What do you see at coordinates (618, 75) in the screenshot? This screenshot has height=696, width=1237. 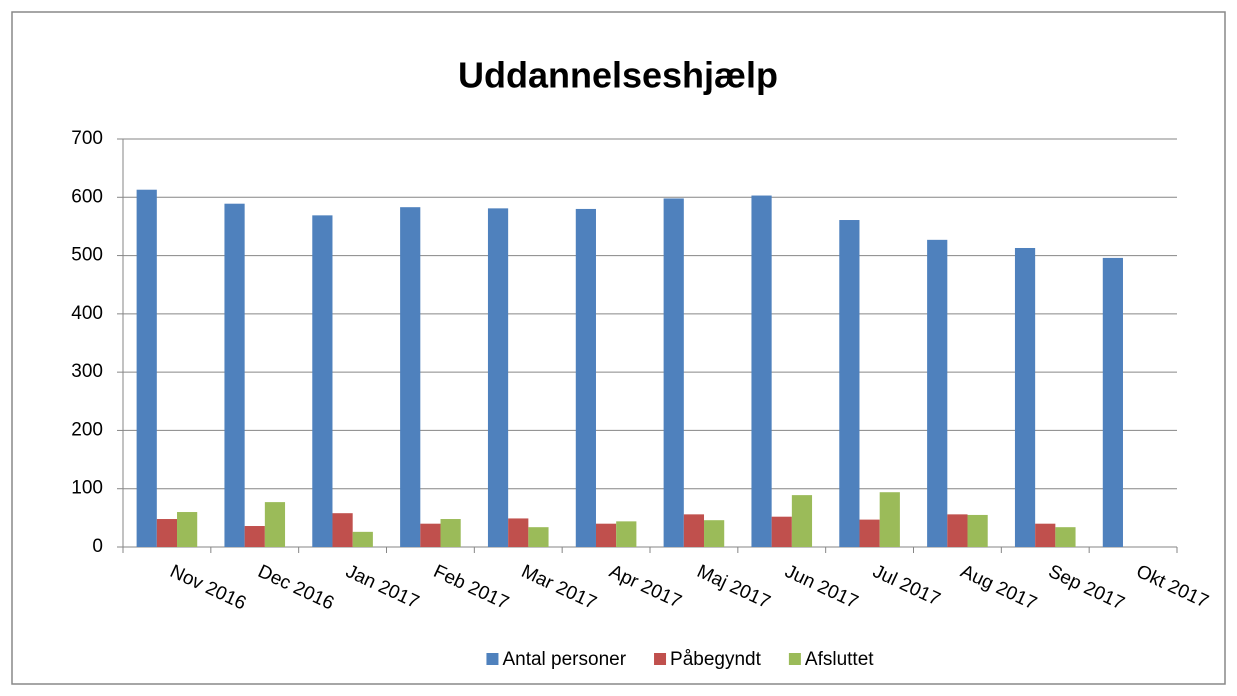 I see `chart-title: Uddannelseshjælp` at bounding box center [618, 75].